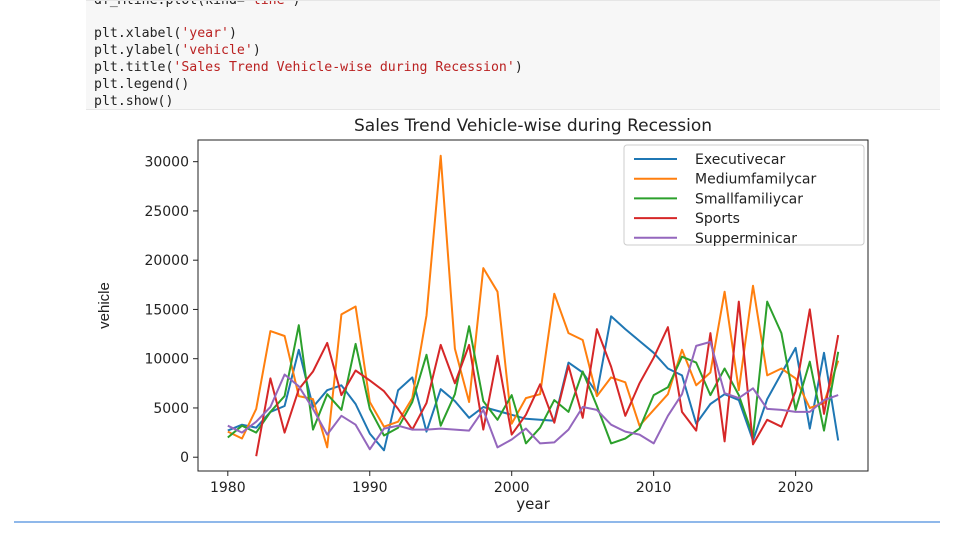  I want to click on legend-label-executivecar: Executivecar, so click(740, 160).